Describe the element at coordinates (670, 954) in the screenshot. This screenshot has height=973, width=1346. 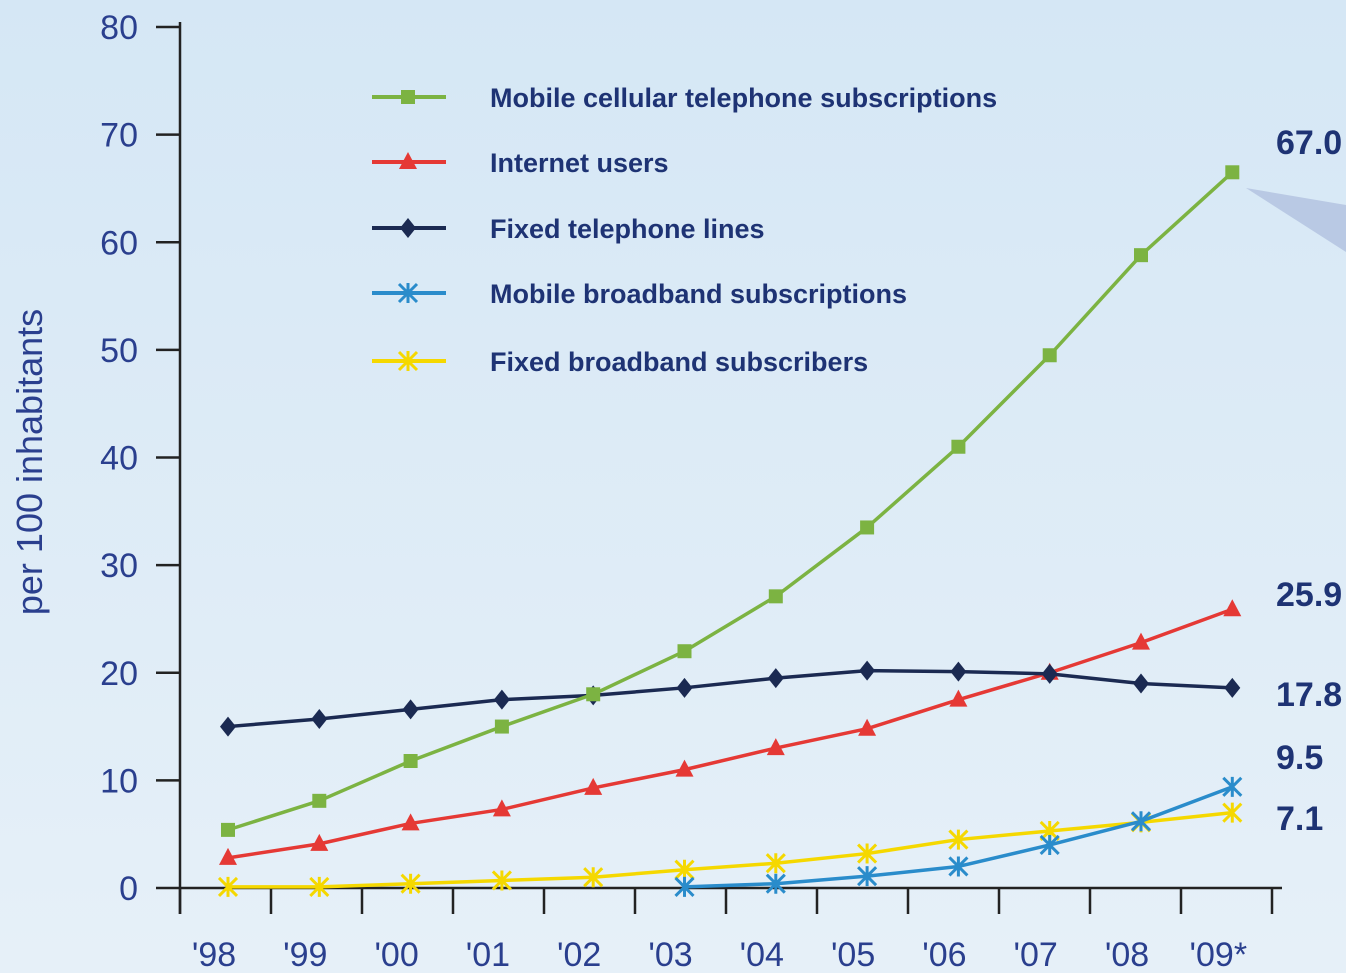
I see `x-tick-label: '03` at that location.